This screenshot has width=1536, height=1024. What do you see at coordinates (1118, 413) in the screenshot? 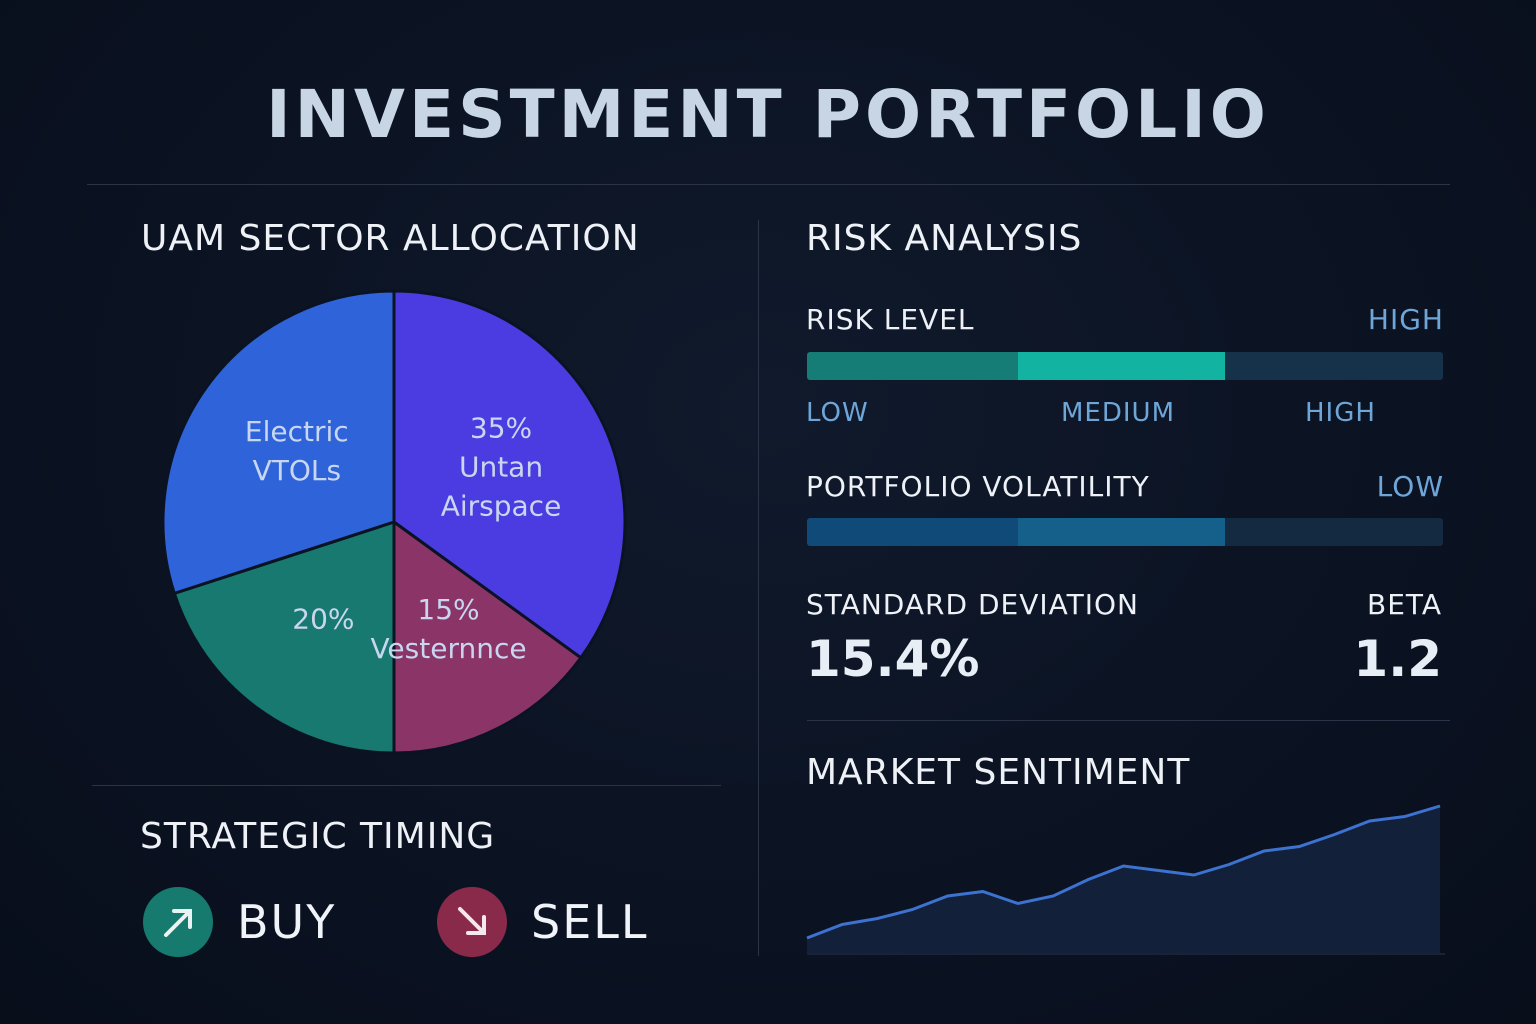
I see `scale-label: MEDIUM` at bounding box center [1118, 413].